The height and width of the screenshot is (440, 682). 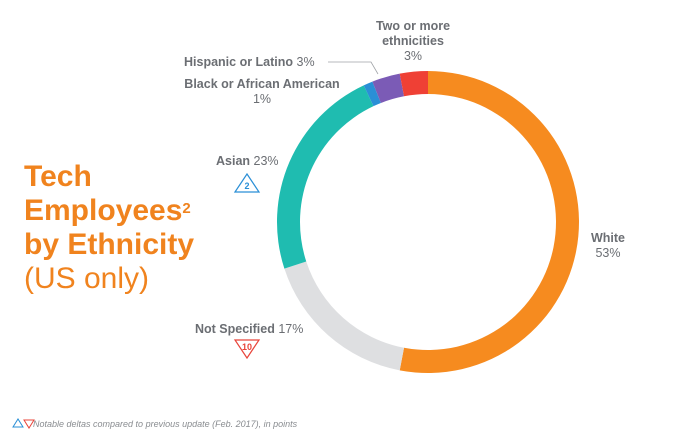 What do you see at coordinates (29, 424) in the screenshot?
I see `footnote-down-triangle-icon` at bounding box center [29, 424].